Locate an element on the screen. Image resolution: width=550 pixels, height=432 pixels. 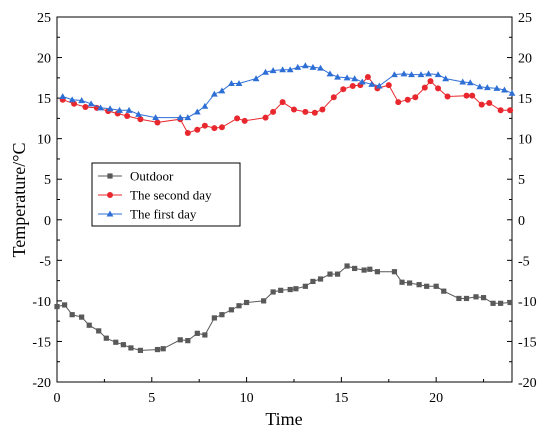
y-tick-label-left: 20 is located at coordinates (44, 59).